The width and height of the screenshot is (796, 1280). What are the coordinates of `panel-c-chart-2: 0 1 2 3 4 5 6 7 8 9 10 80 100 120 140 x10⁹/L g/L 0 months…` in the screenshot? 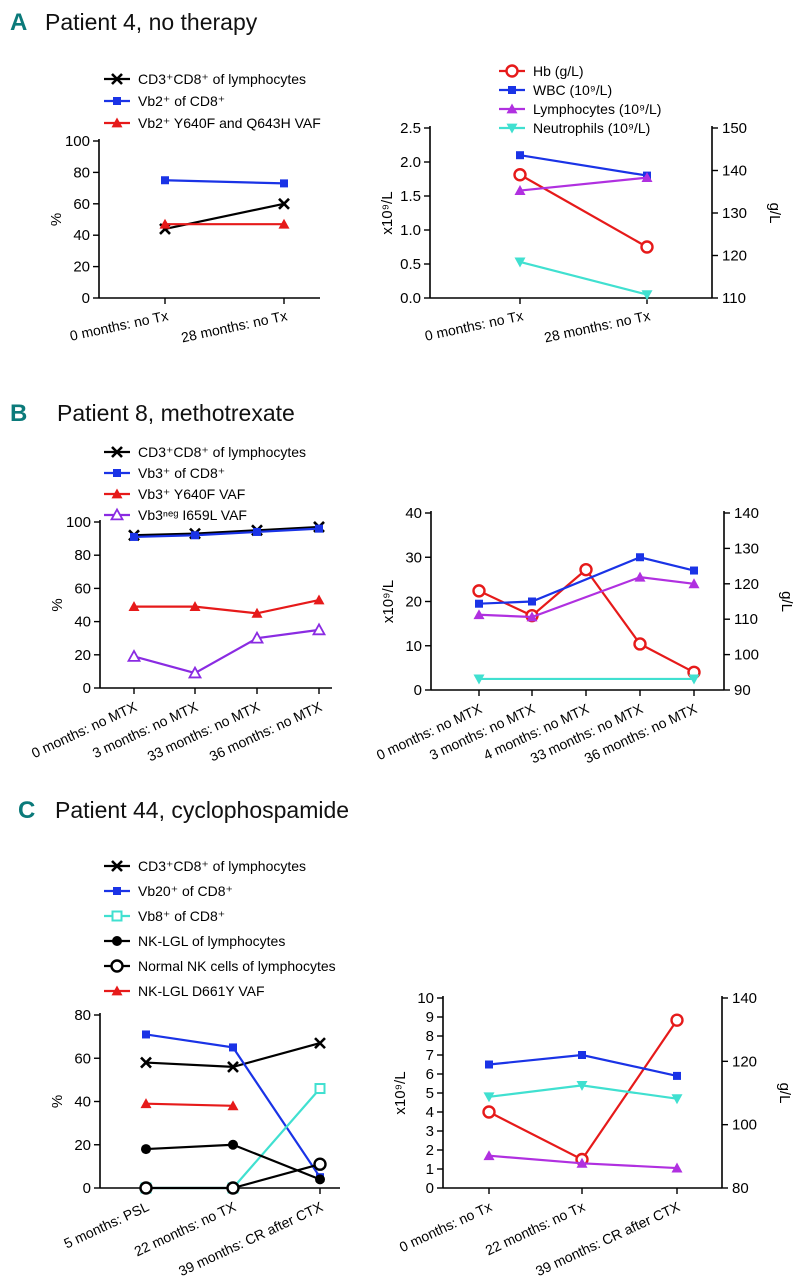 It's located at (592, 1134).